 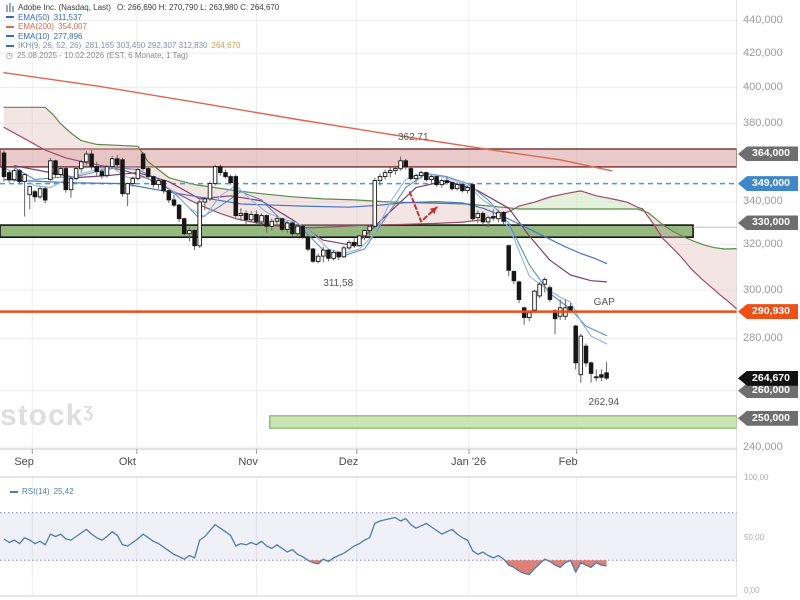 What do you see at coordinates (768, 223) in the screenshot?
I see `price-badge-zone-support: 330,000` at bounding box center [768, 223].